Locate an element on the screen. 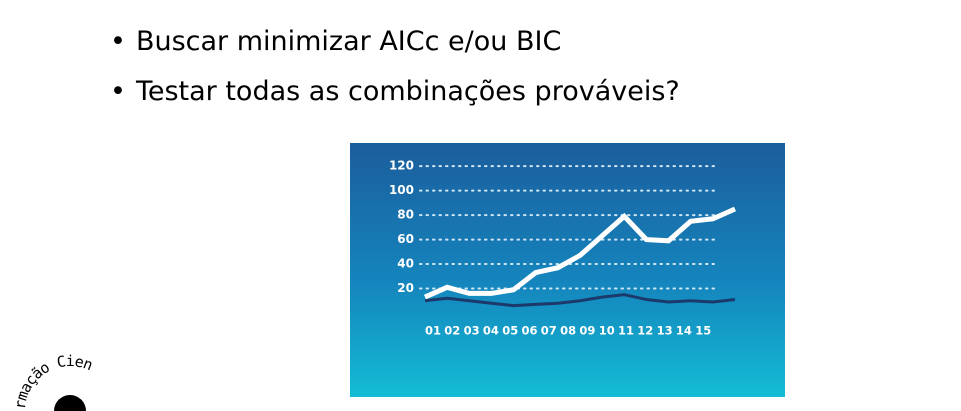  x-tick-label: 13 is located at coordinates (665, 331).